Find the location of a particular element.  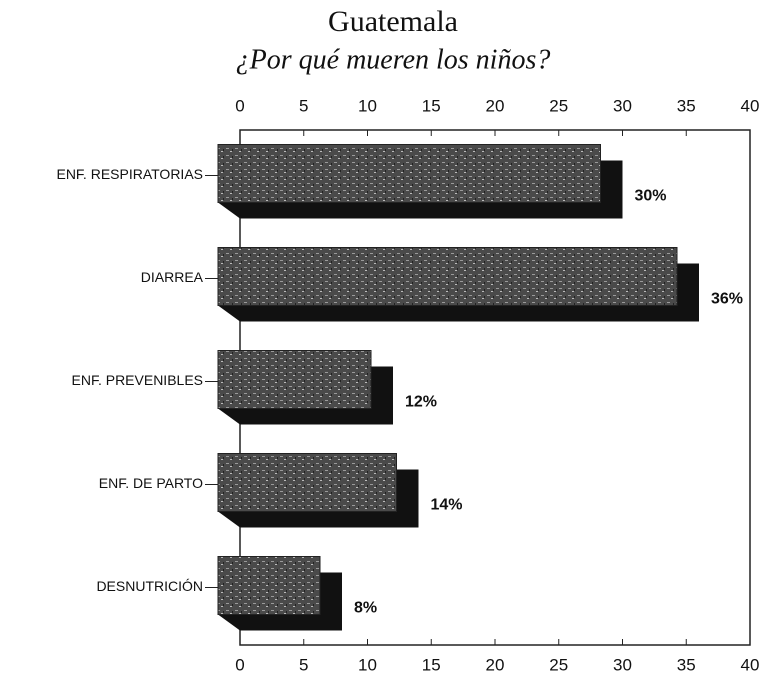

y-tick-label: ENF. RESPIRATORIAS is located at coordinates (129, 174).